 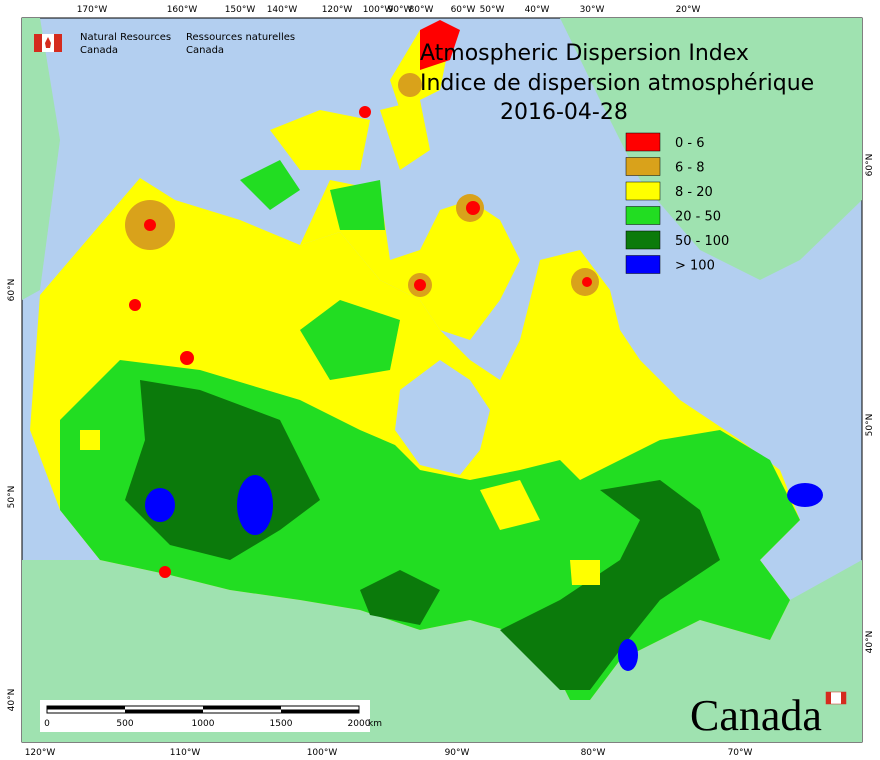 I want to click on title: Atmospheric Dispersion Index, so click(x=584, y=53).